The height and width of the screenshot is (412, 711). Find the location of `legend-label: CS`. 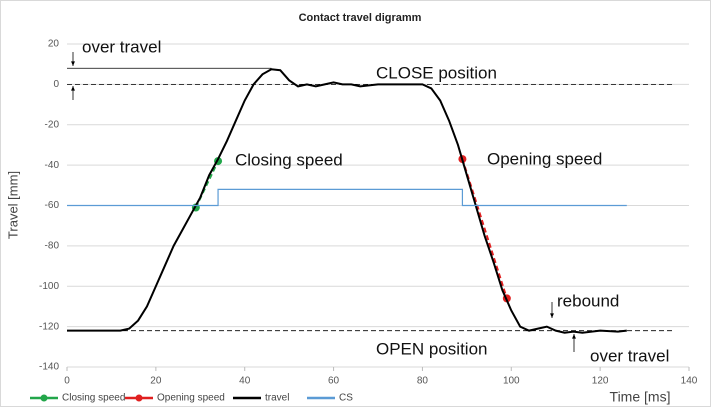

legend-label: CS is located at coordinates (346, 398).